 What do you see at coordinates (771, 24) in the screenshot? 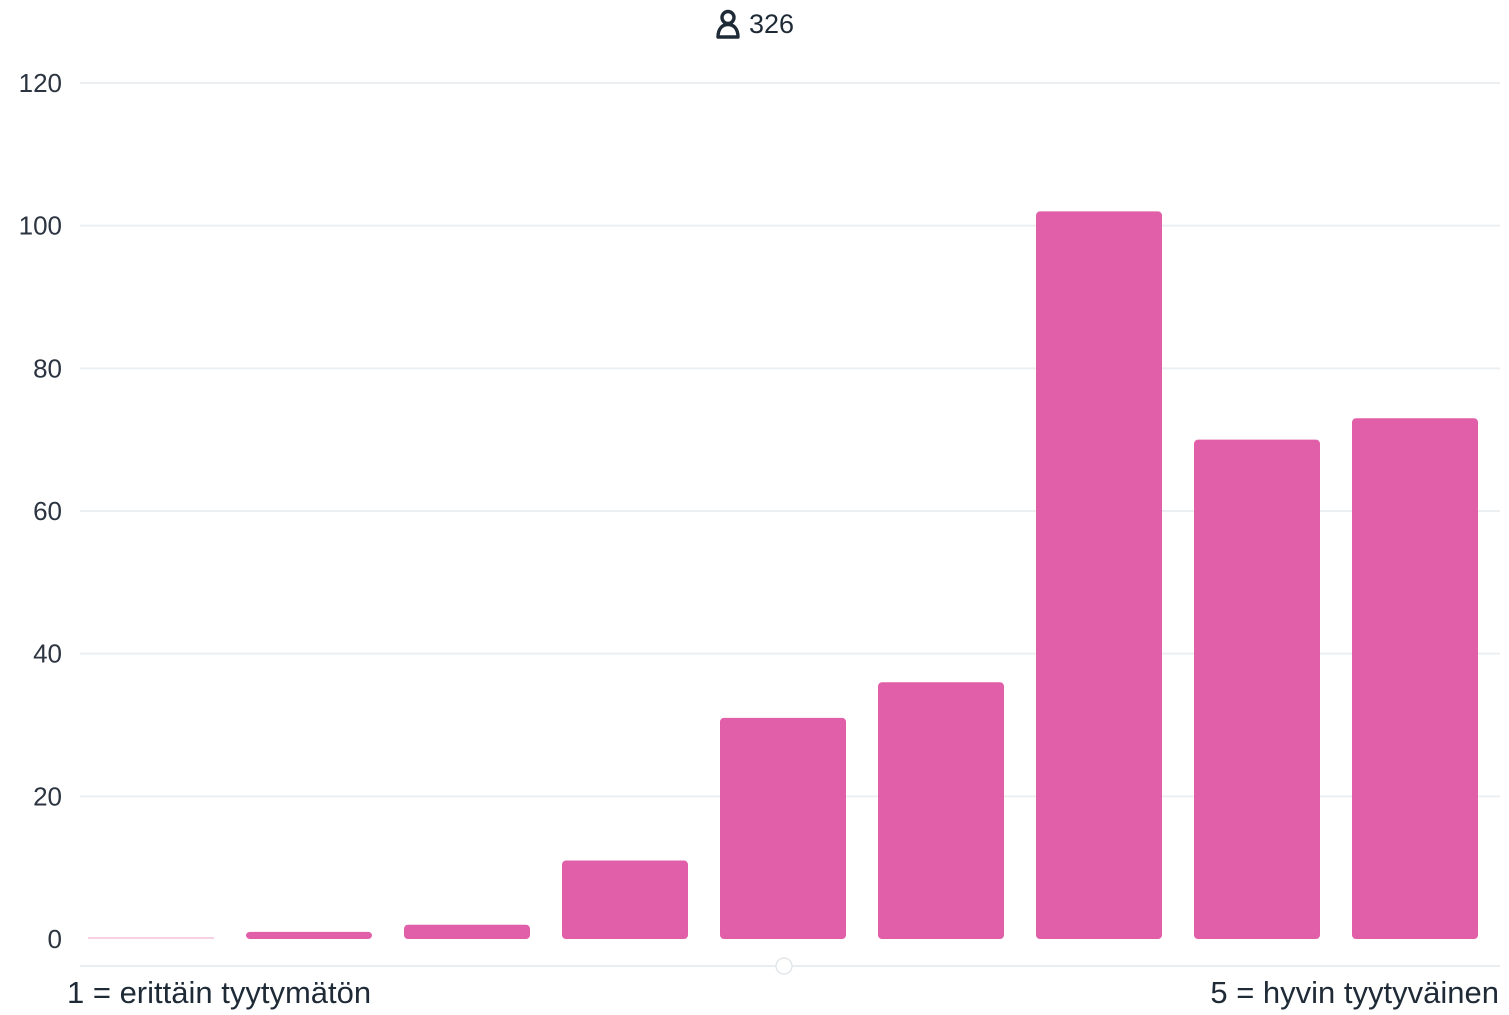
I see `respondent-count-value: 326` at bounding box center [771, 24].